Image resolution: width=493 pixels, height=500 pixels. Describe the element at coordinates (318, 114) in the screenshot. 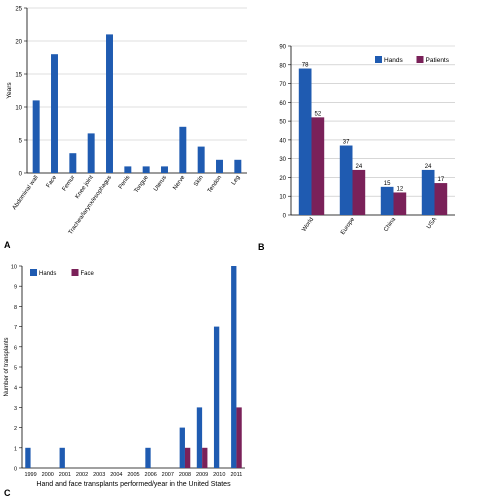

I see `data-label: 52` at that location.